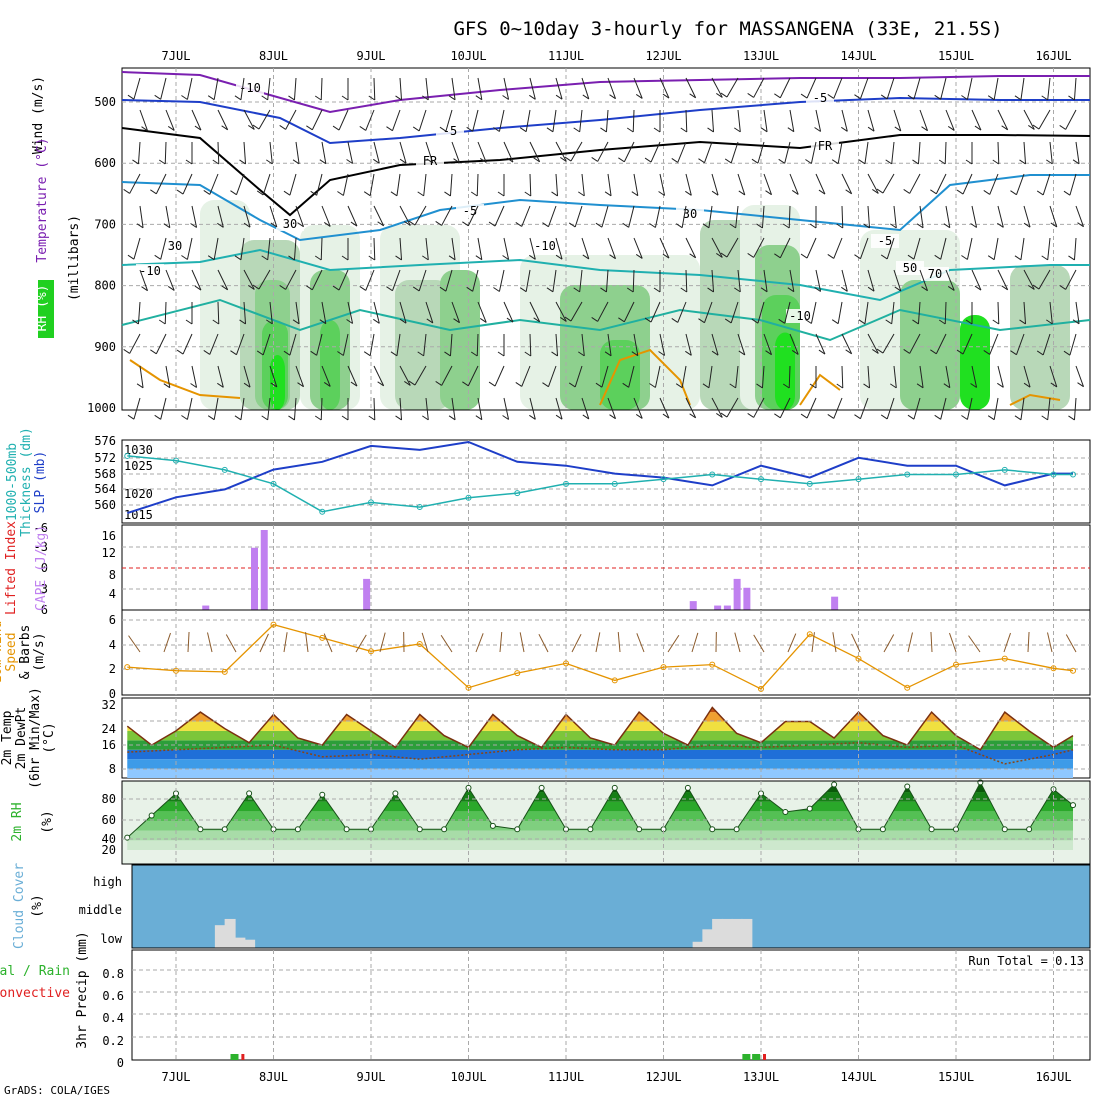  I want to click on rh-shade, so click(330, 365).